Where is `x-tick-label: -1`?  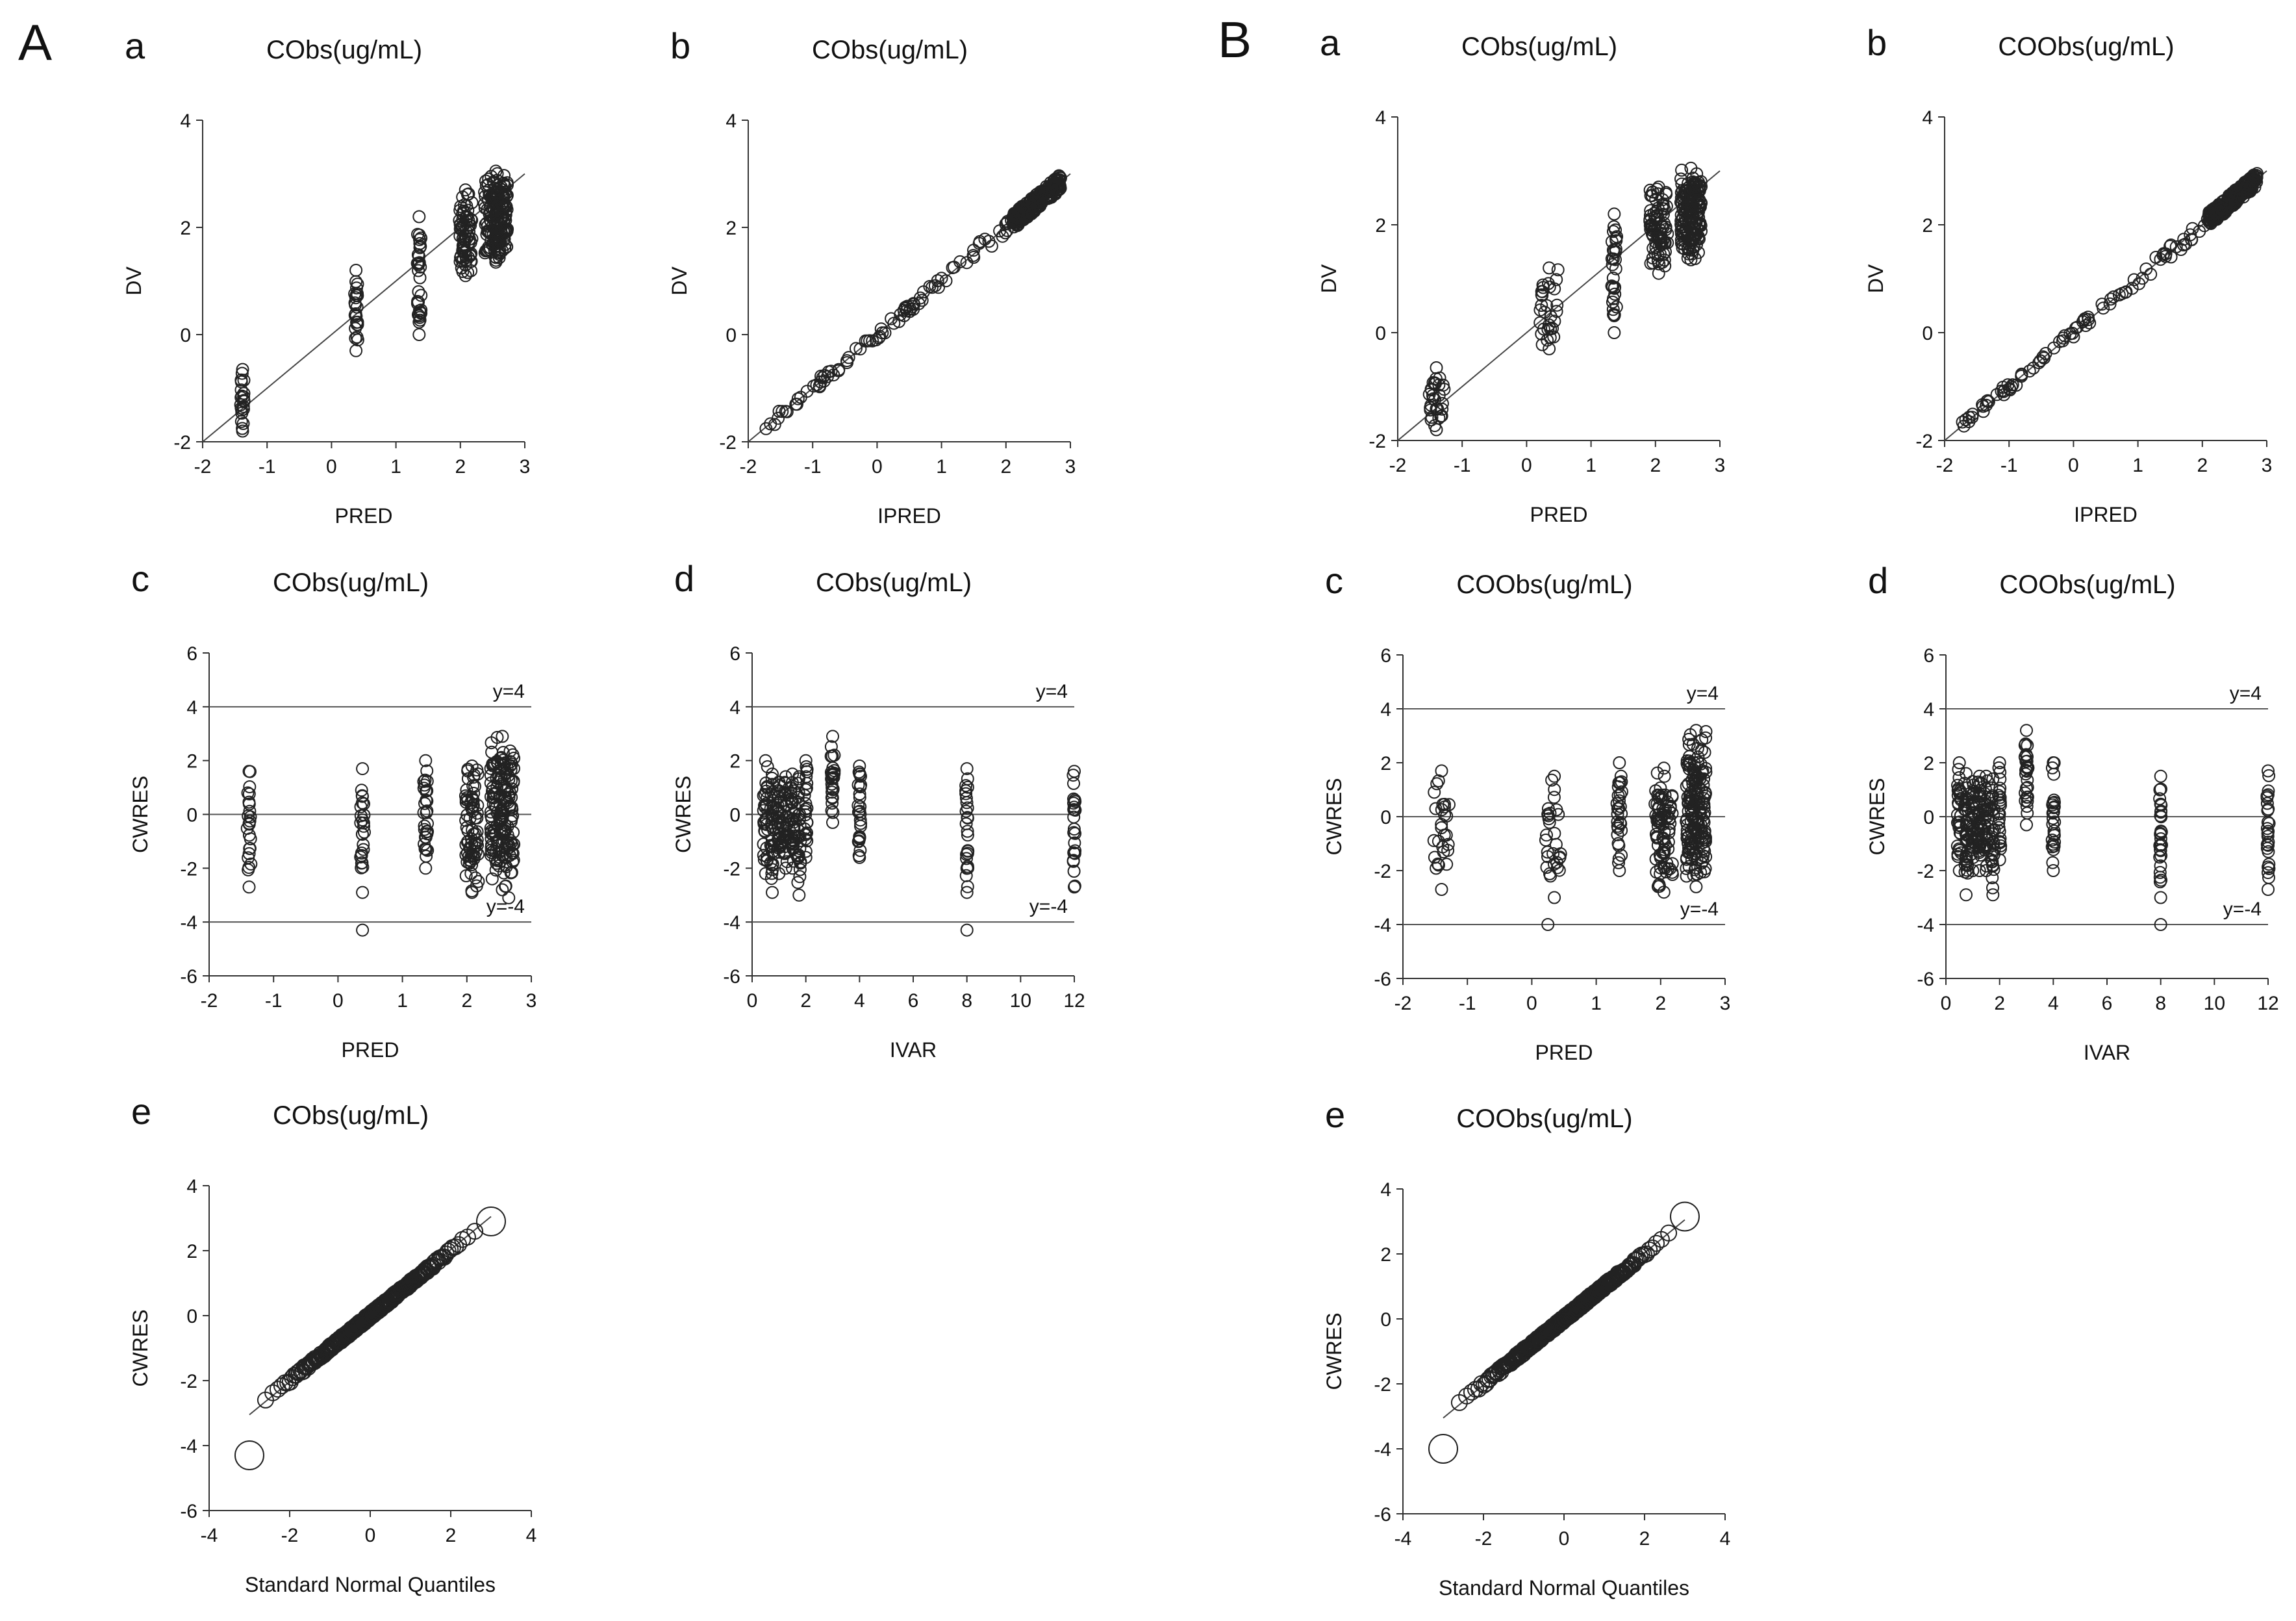
x-tick-label: -1 is located at coordinates (1467, 1003).